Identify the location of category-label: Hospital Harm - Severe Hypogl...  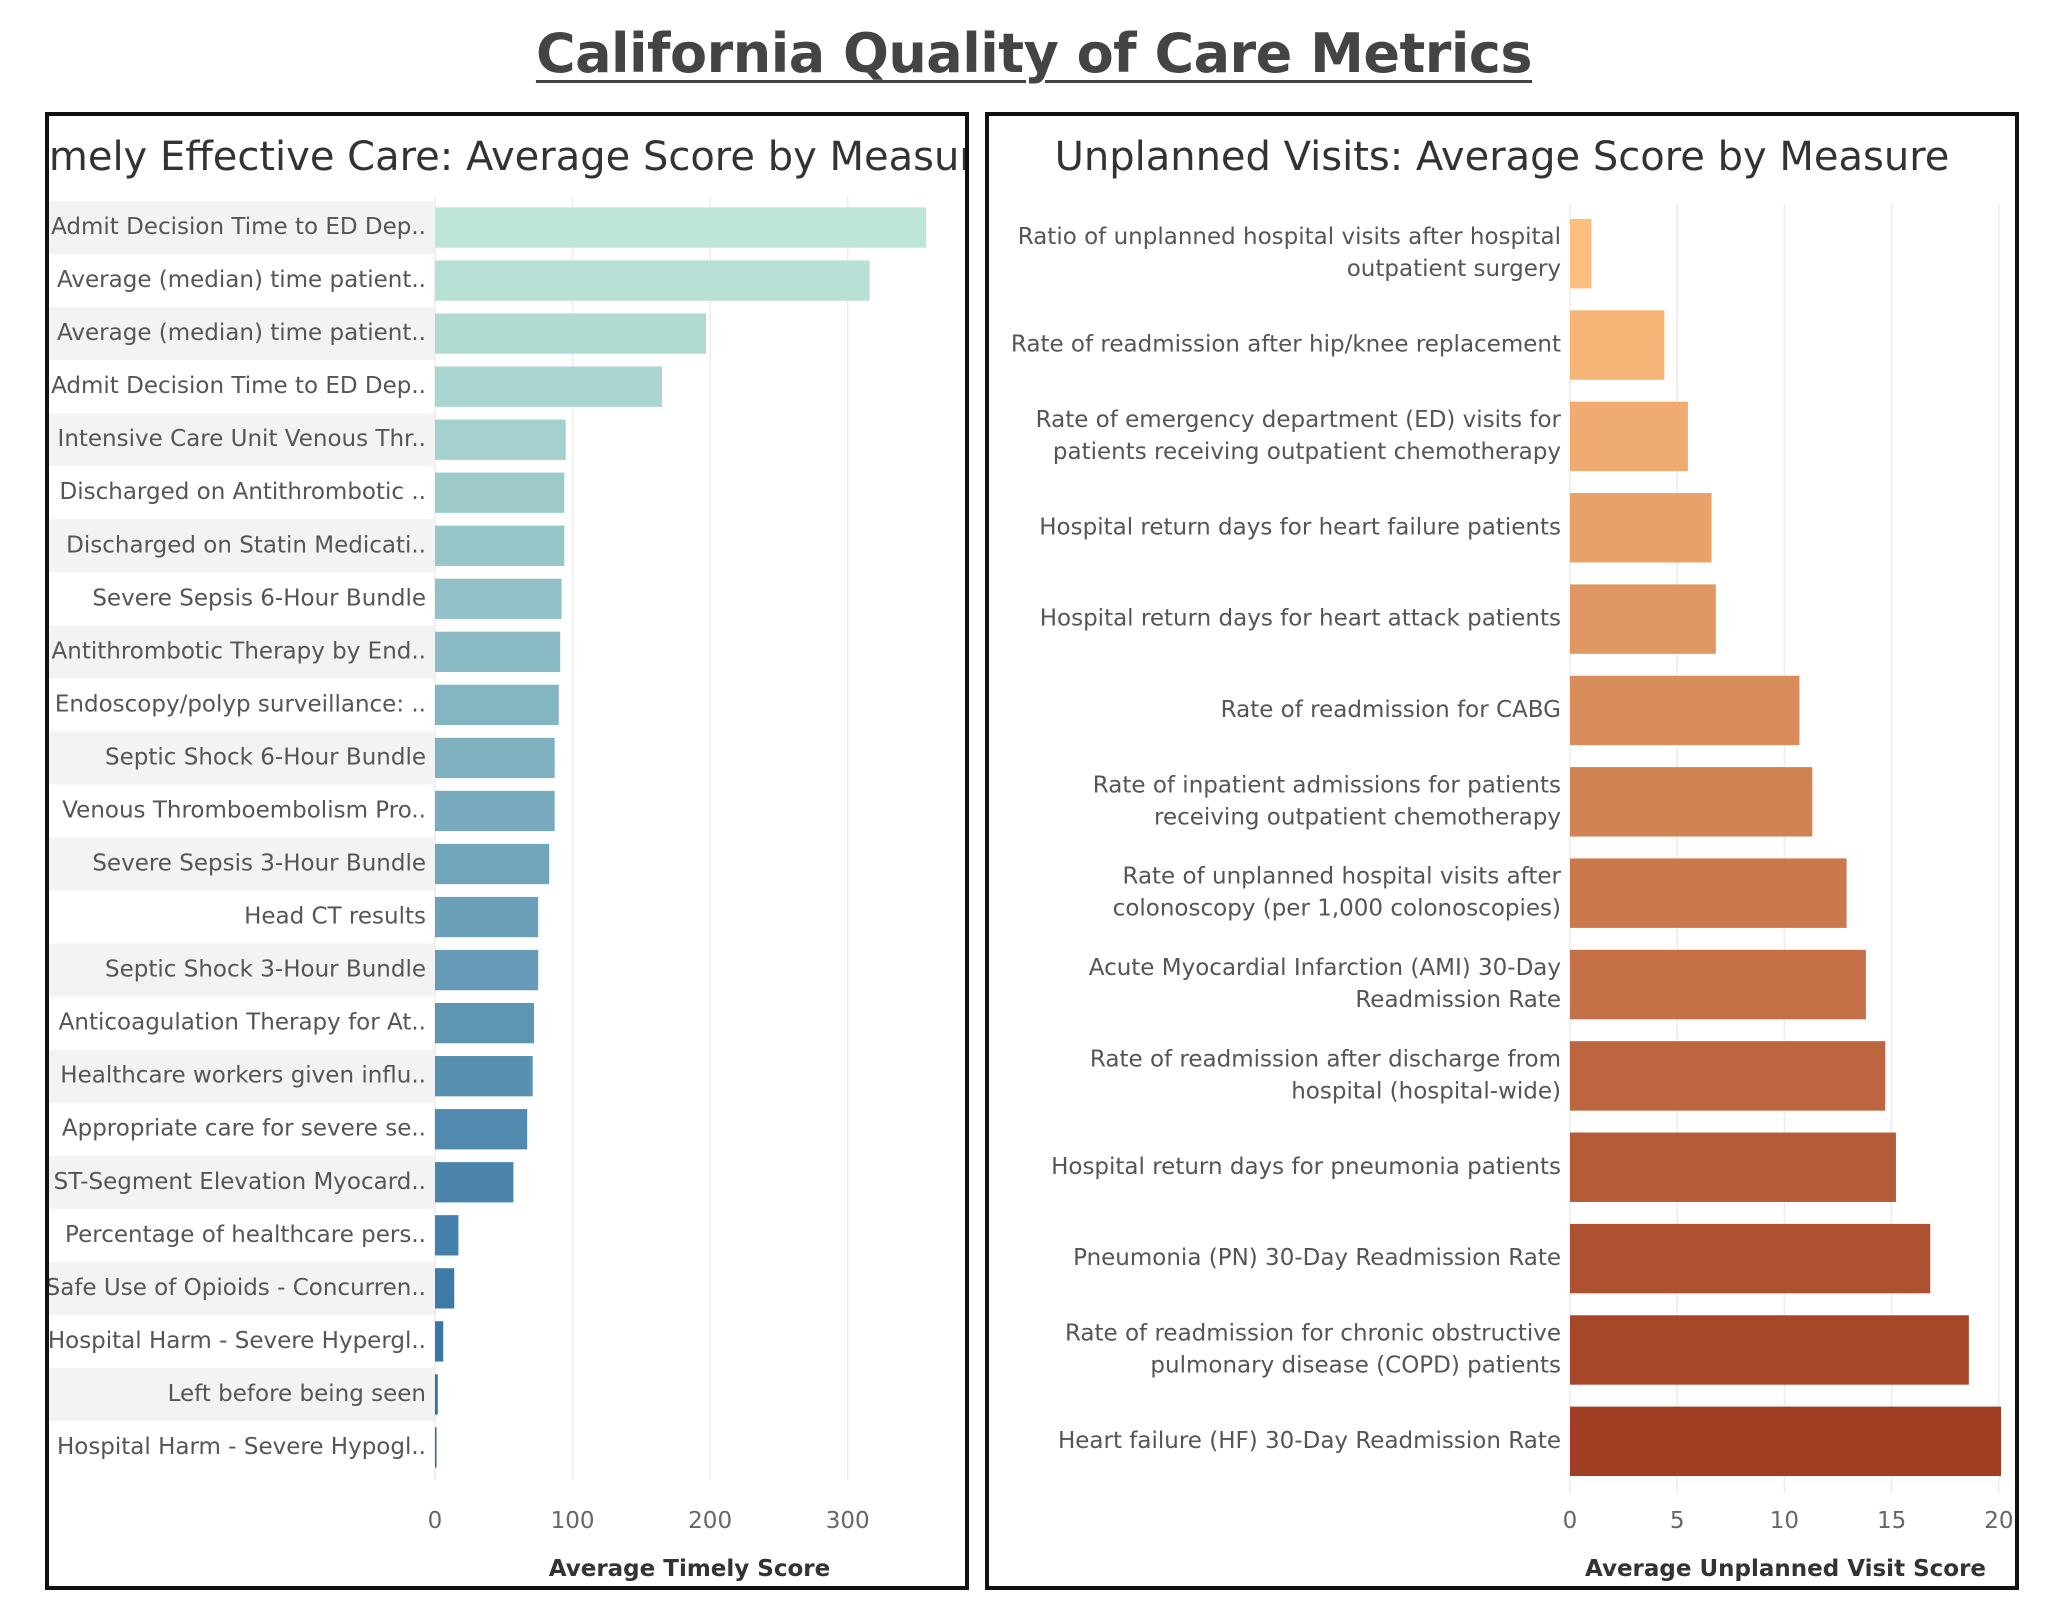
(241, 1447).